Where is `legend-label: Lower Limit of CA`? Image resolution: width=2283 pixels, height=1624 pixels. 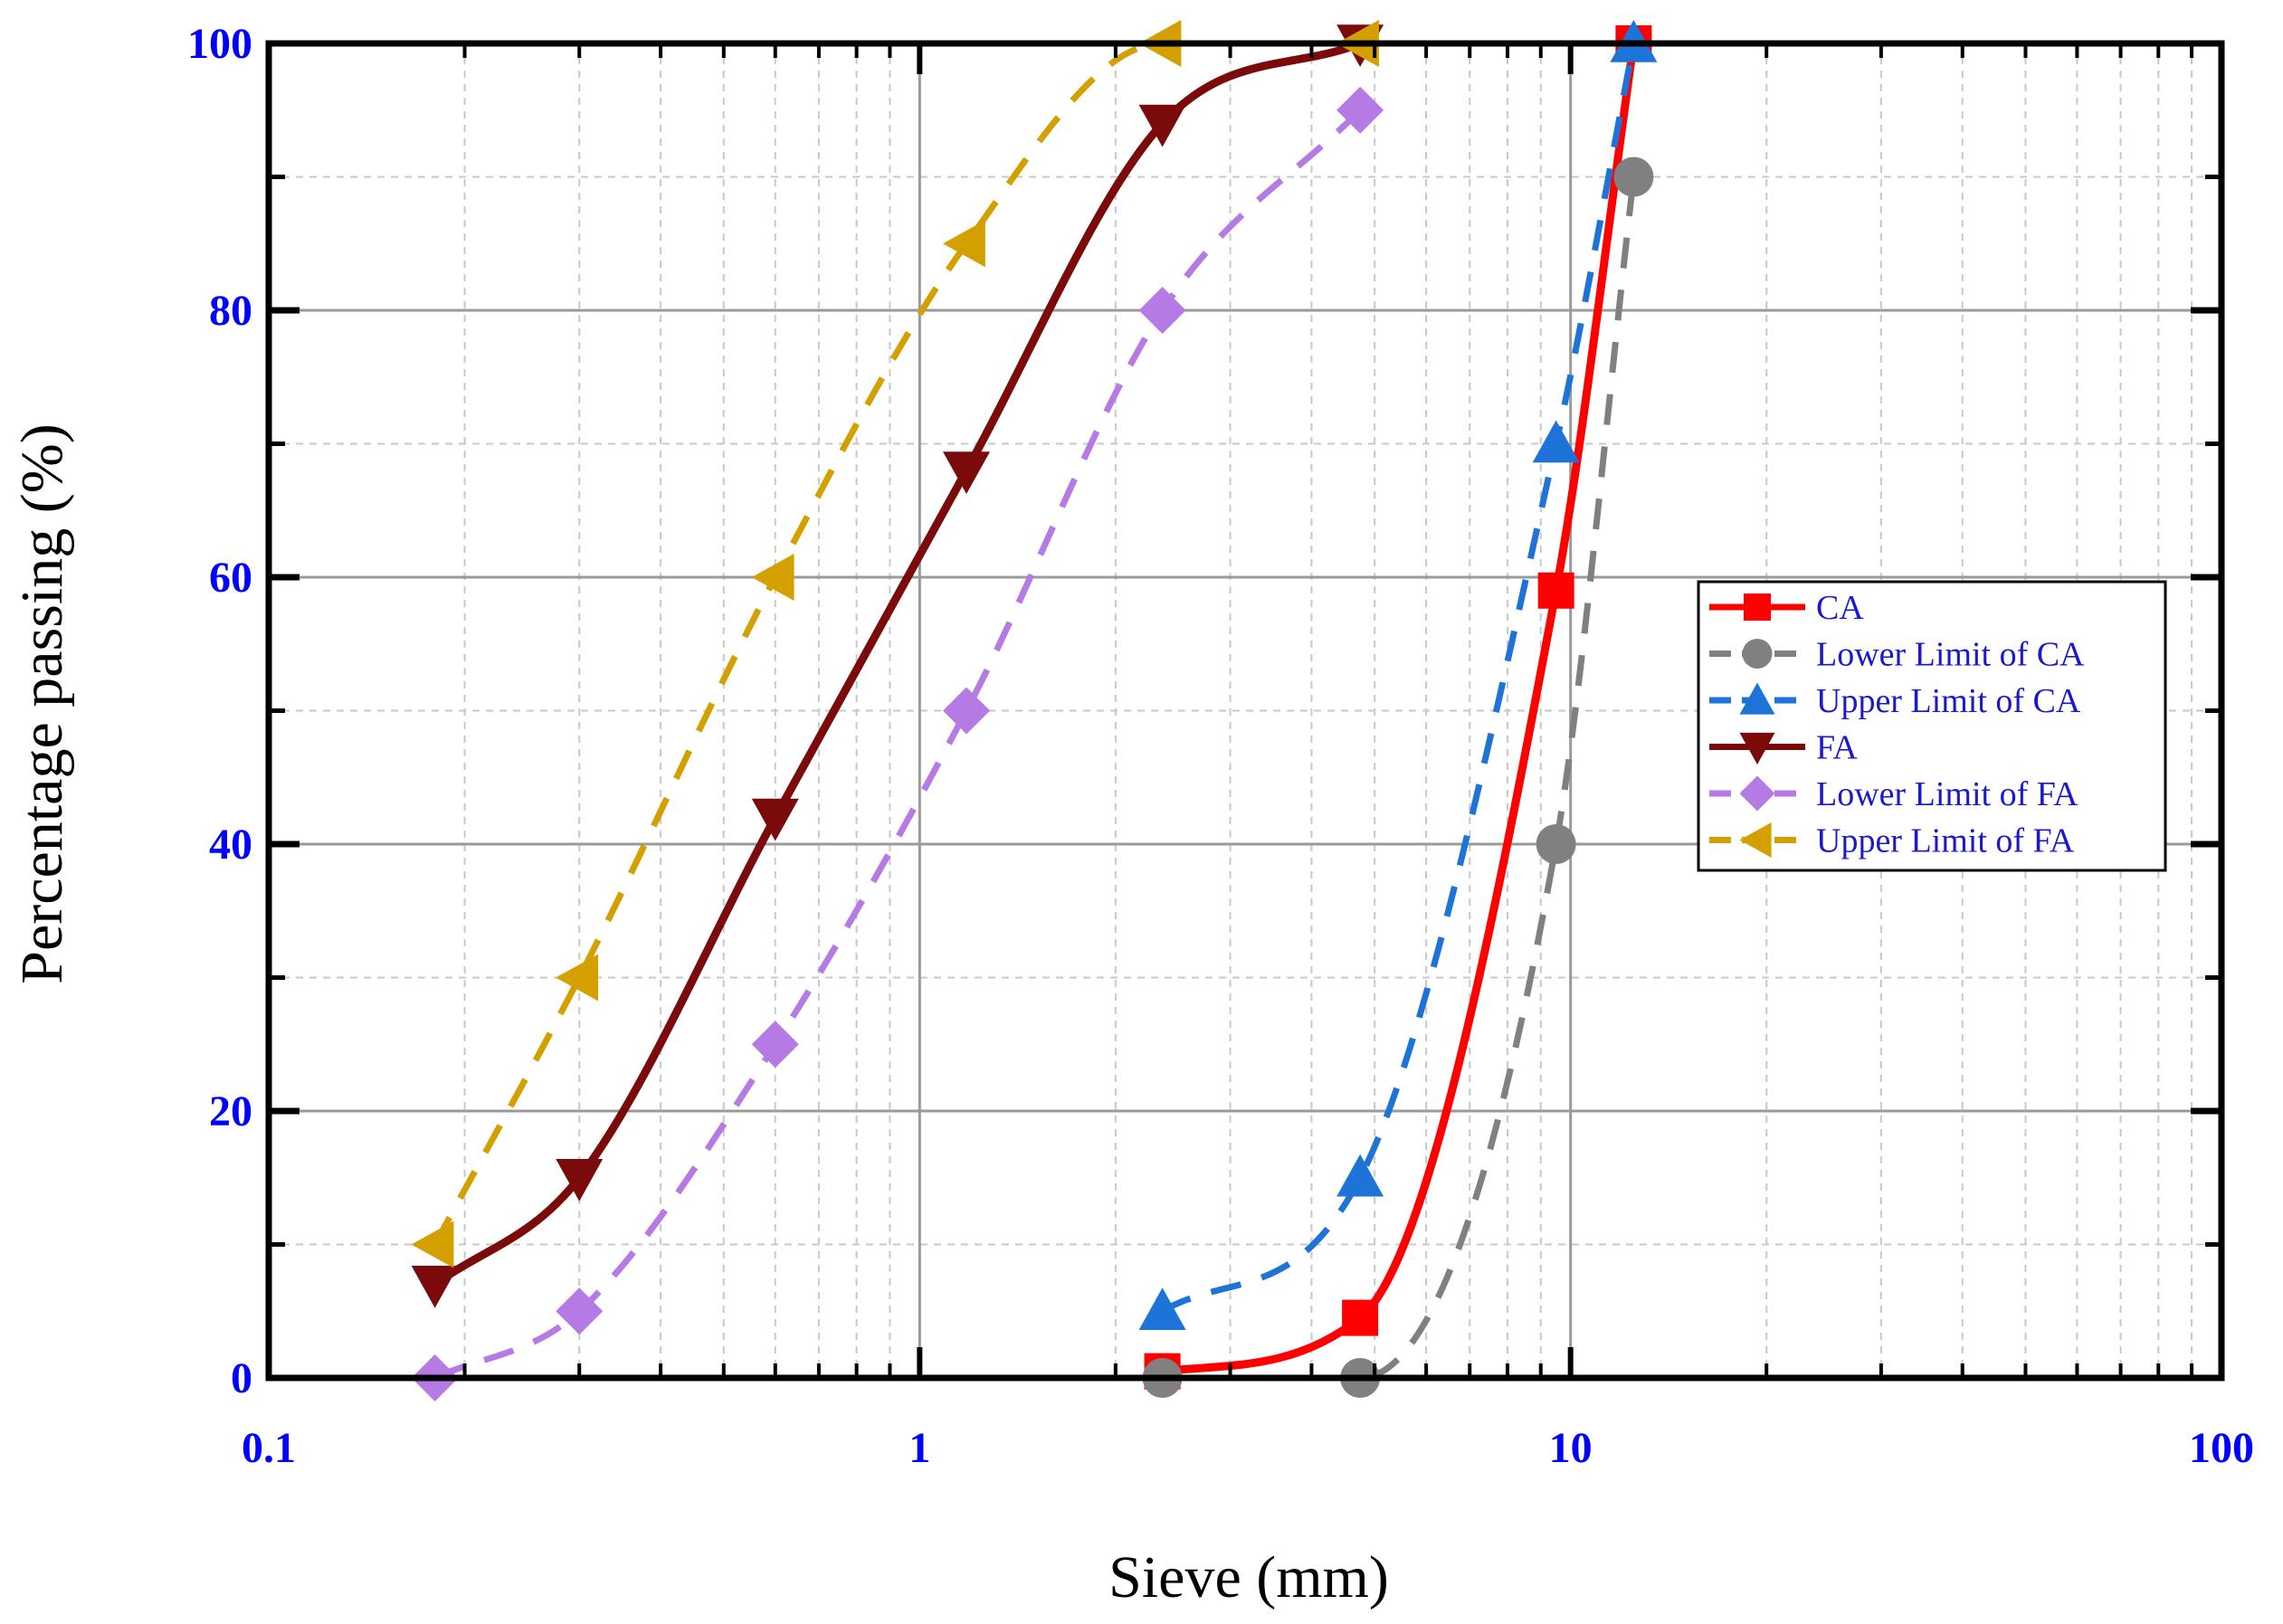 legend-label: Lower Limit of CA is located at coordinates (1950, 655).